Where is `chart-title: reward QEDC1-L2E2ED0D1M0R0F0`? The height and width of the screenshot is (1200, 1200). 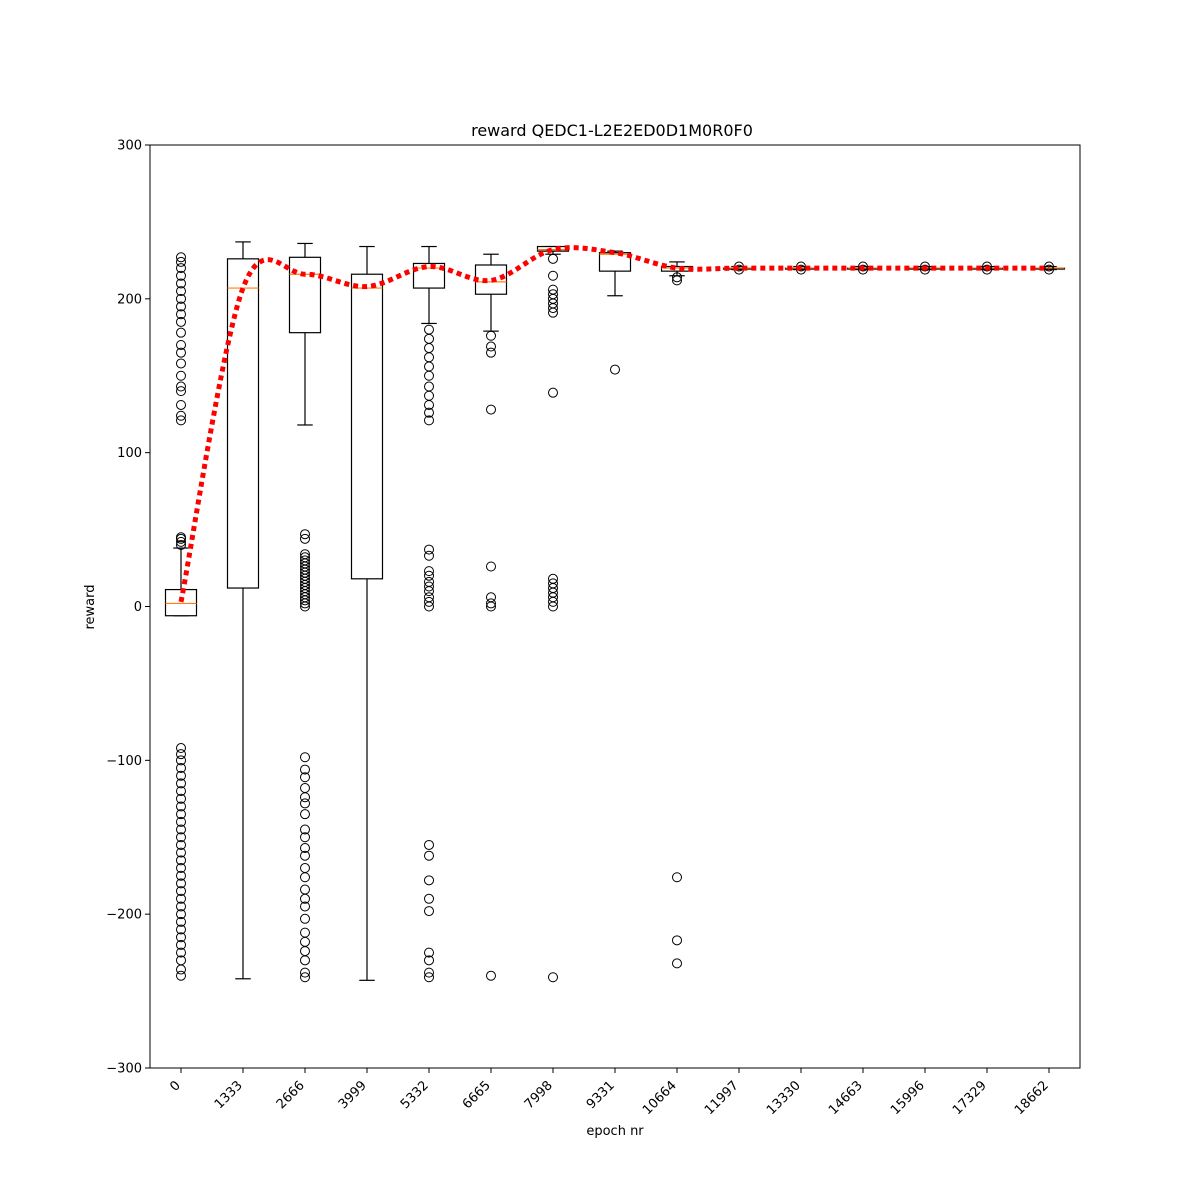
chart-title: reward QEDC1-L2E2ED0D1M0R0F0 is located at coordinates (612, 130).